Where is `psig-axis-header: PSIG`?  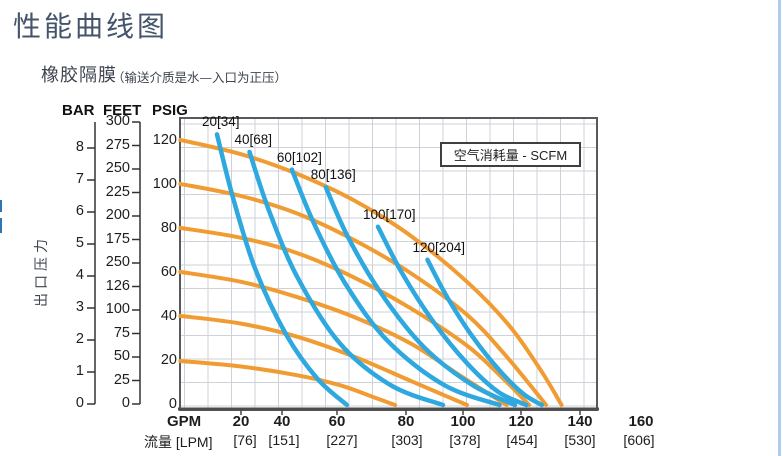 psig-axis-header: PSIG is located at coordinates (170, 110).